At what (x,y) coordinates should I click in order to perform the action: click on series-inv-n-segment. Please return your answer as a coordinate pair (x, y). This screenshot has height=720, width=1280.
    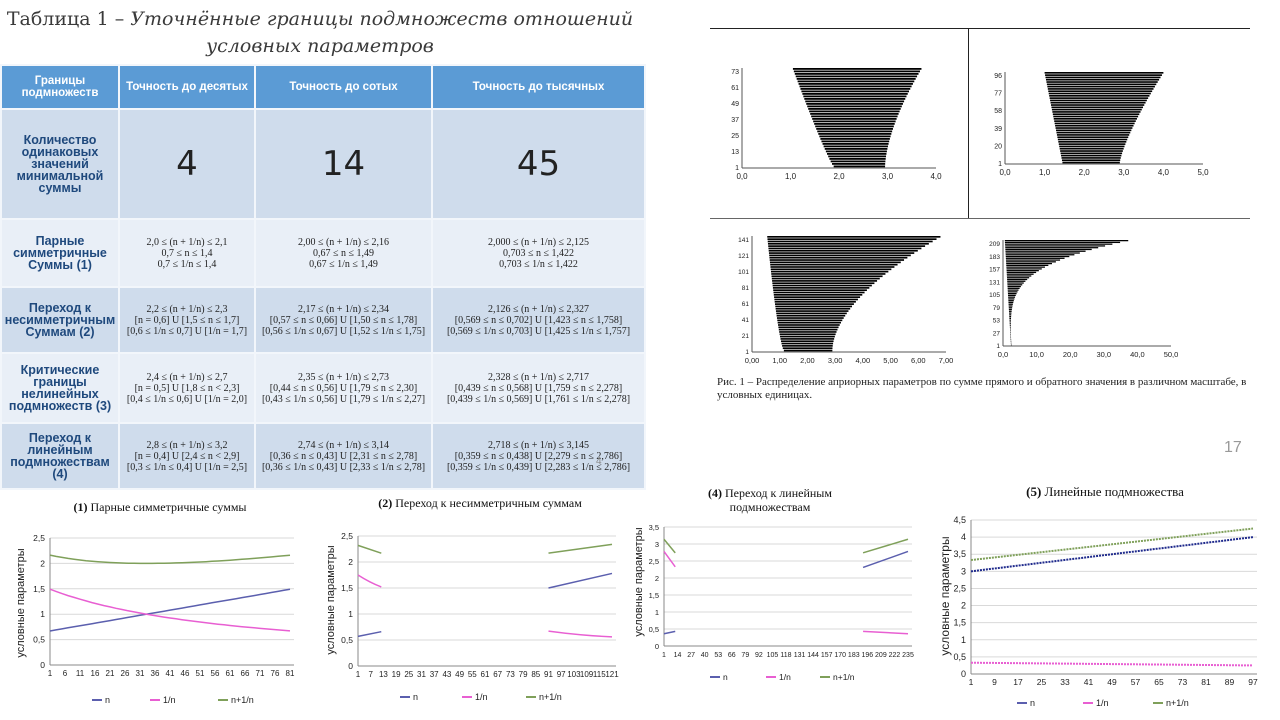
    Looking at the image, I should click on (669, 559).